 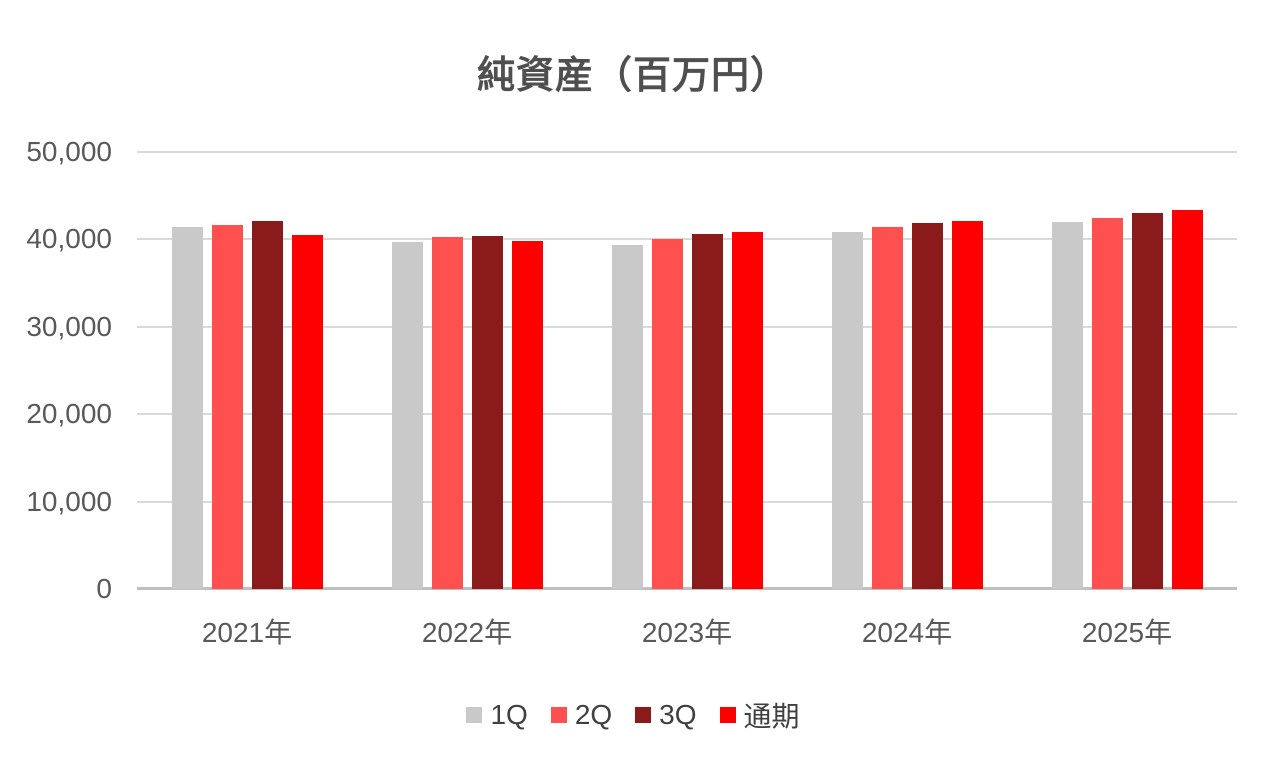 What do you see at coordinates (1147, 401) in the screenshot?
I see `bar-3Q-2025年` at bounding box center [1147, 401].